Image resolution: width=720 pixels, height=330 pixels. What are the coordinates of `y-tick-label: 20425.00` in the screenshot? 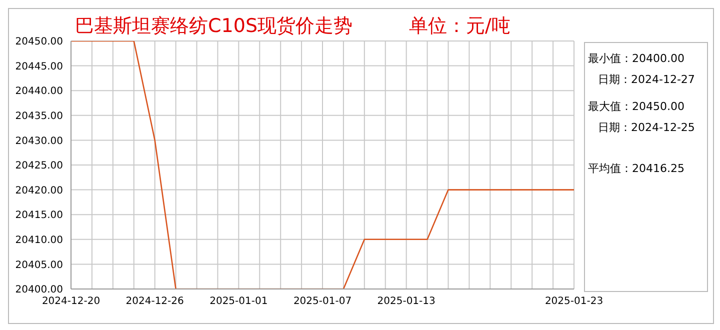 It's located at (39, 166).